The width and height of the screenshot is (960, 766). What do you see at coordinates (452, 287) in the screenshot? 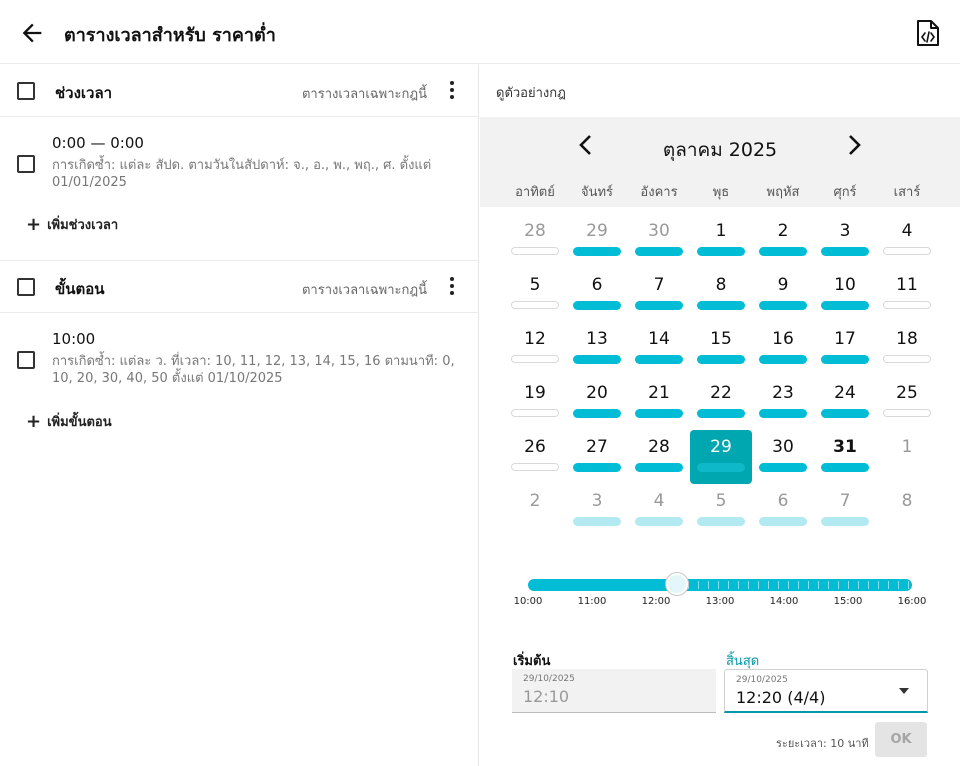
I see `steps-more-icon` at bounding box center [452, 287].